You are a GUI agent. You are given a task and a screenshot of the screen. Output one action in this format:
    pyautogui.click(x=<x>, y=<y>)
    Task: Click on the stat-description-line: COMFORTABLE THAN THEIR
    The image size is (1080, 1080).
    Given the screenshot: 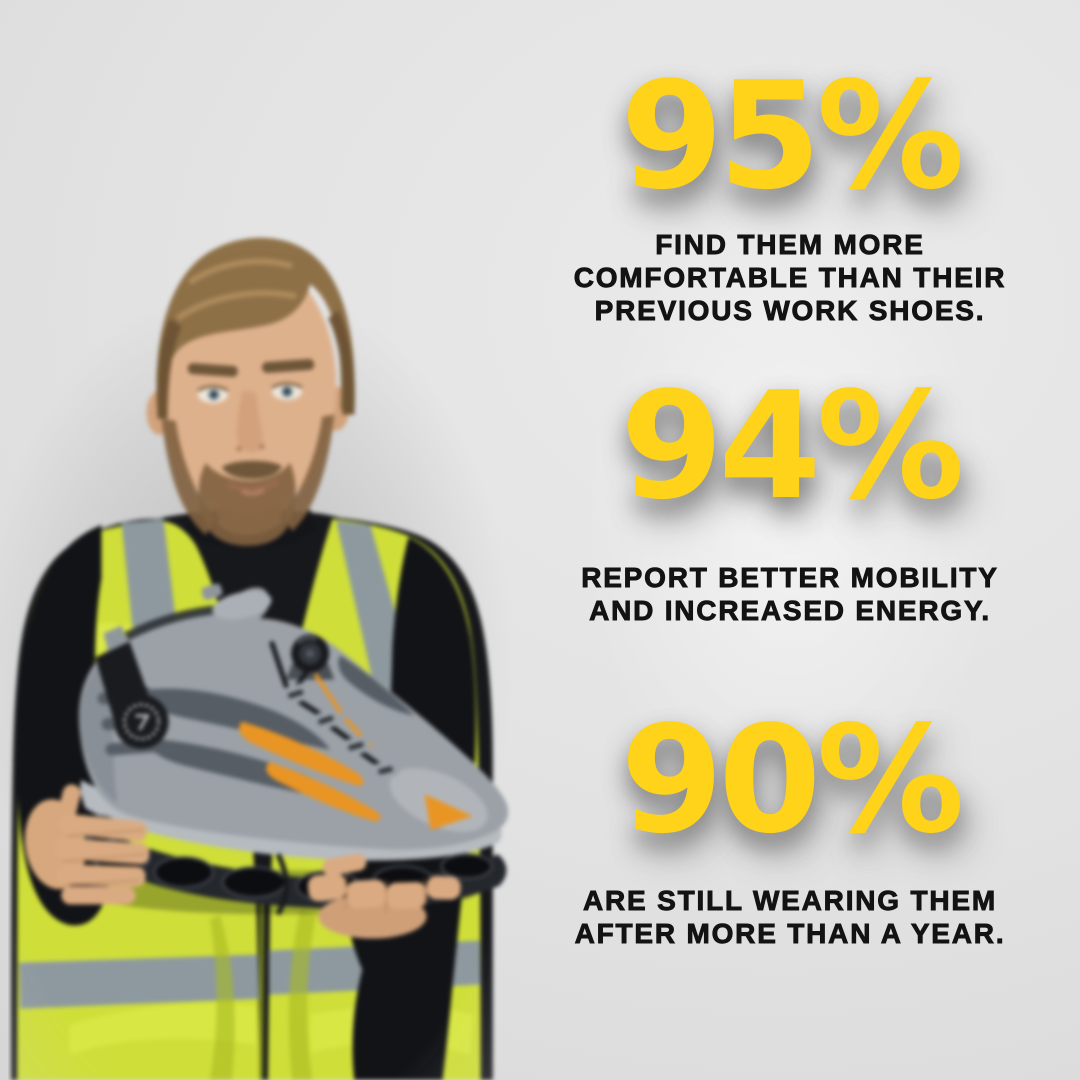 What is the action you would take?
    pyautogui.click(x=790, y=278)
    